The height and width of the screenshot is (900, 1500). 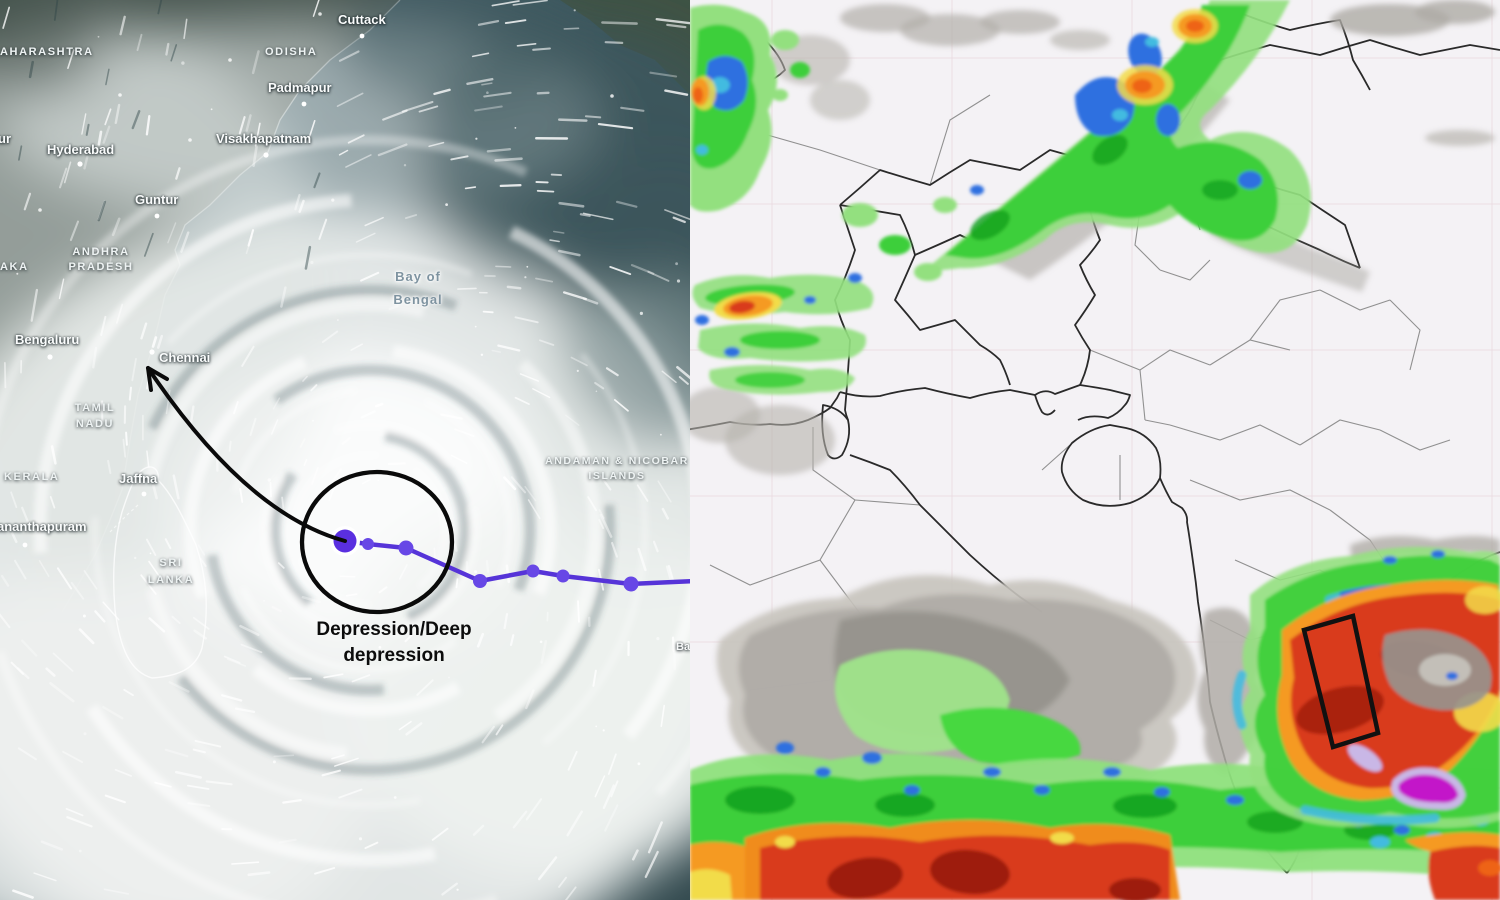 I want to click on spiral-dark-arc, so click(x=370, y=530).